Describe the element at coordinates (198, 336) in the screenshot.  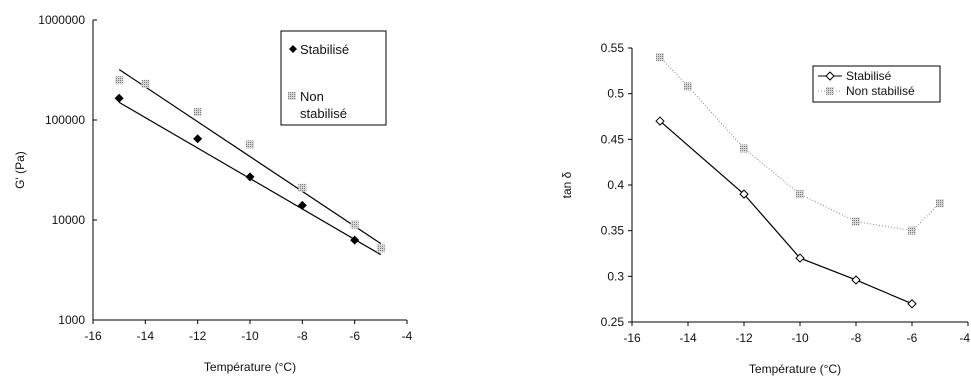
I see `left-x-tick-label: -12` at that location.